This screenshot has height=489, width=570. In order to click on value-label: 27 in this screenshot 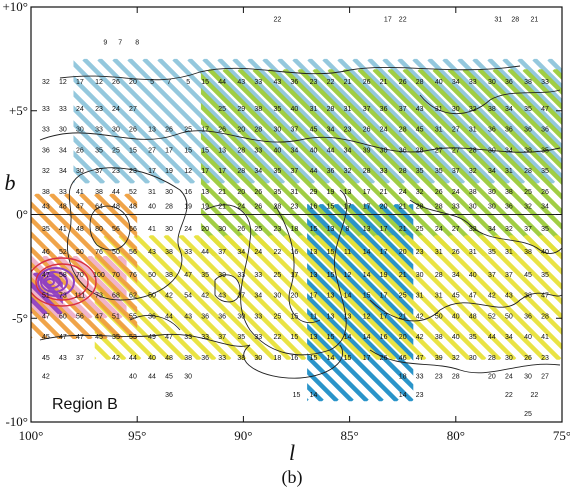, I will do `click(545, 376)`.